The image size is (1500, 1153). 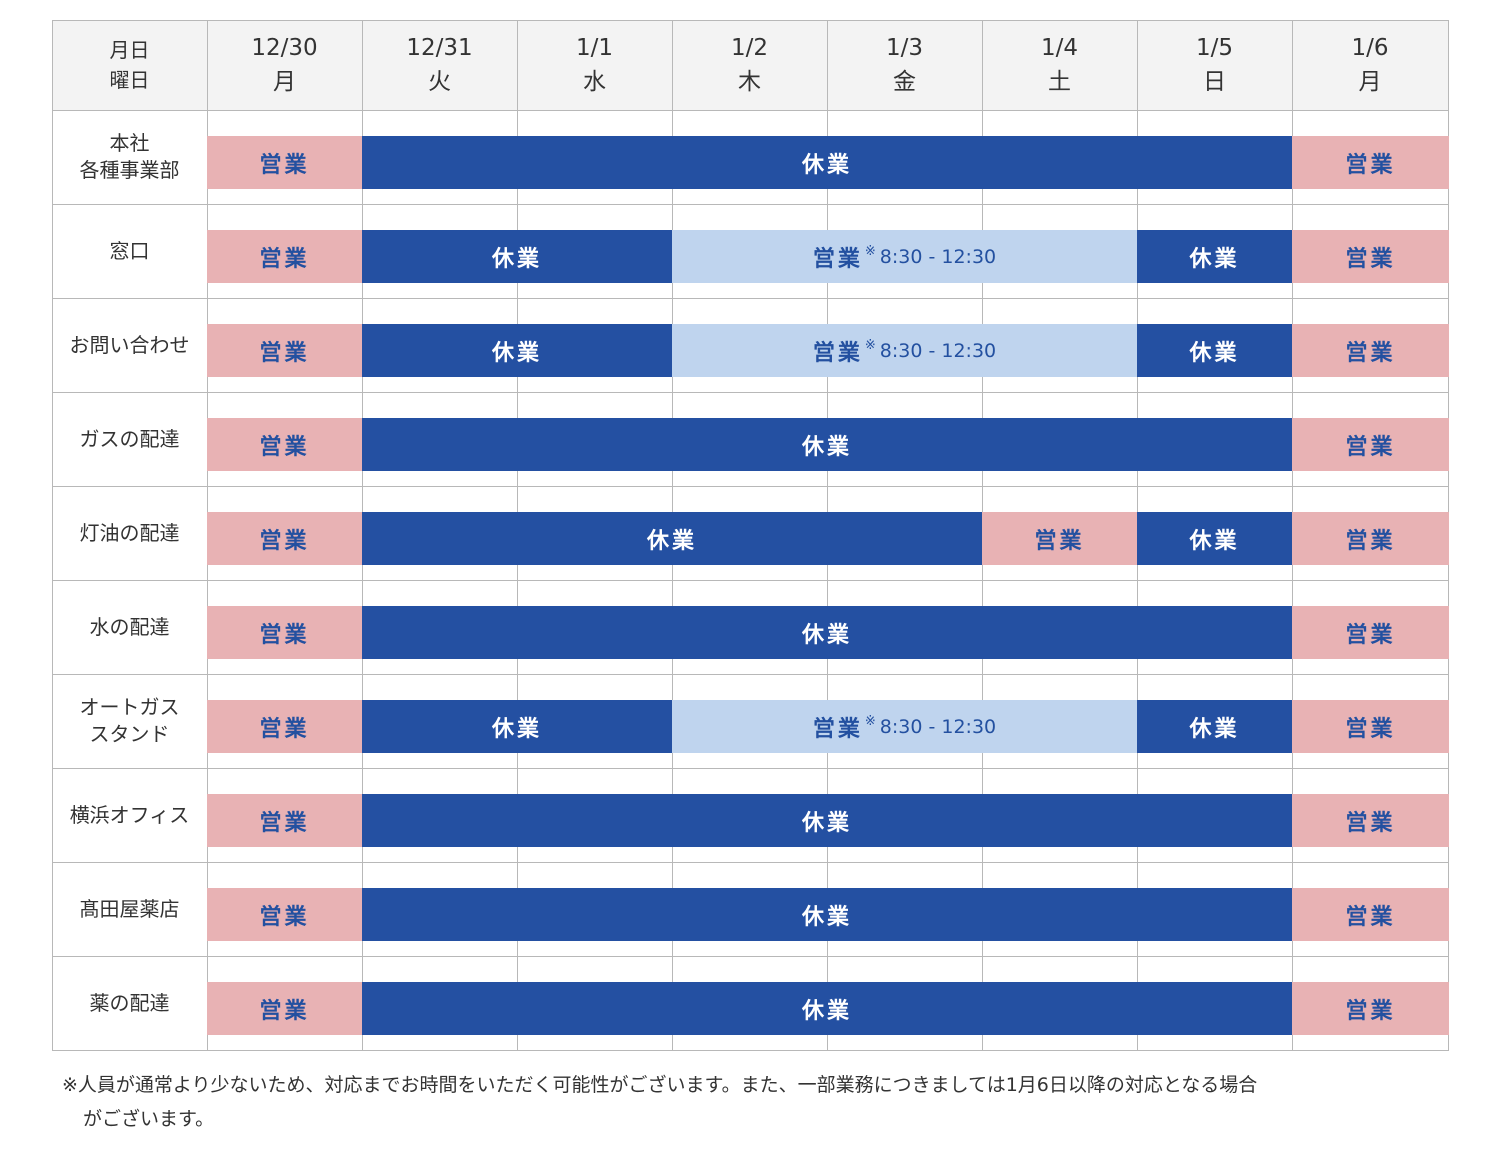 I want to click on header-date: 1/1, so click(x=594, y=48).